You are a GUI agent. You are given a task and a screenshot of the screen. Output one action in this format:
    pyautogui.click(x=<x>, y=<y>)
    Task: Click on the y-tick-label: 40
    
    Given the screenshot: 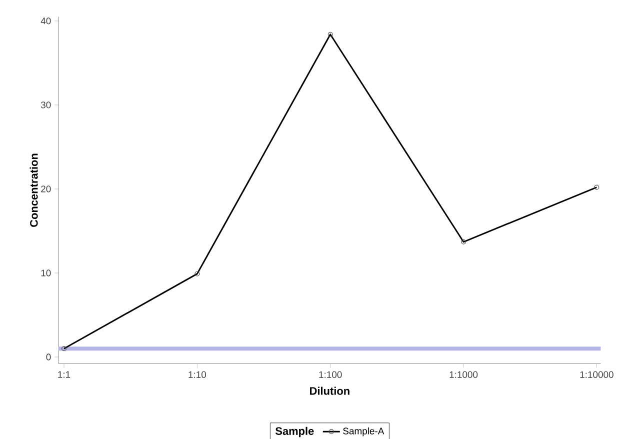 What is the action you would take?
    pyautogui.click(x=45, y=21)
    